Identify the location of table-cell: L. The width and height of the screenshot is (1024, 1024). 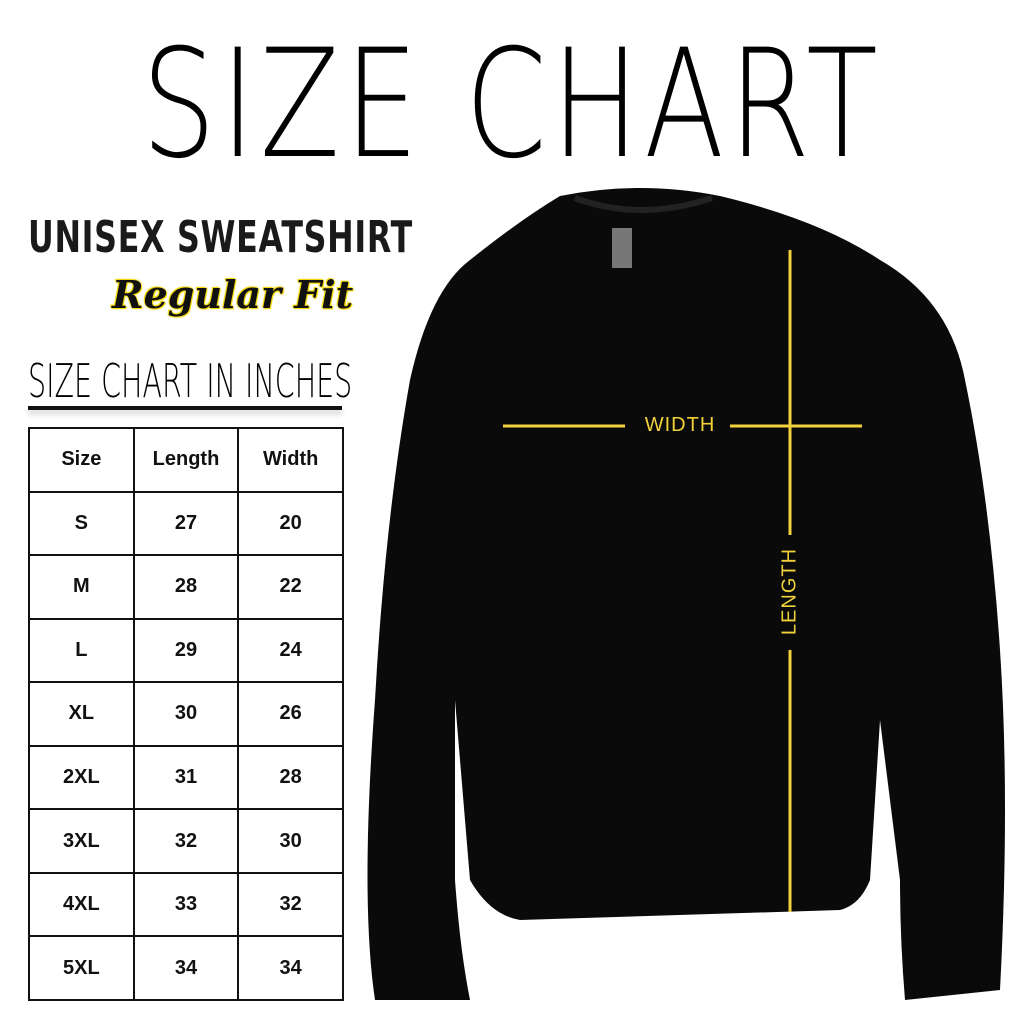
(81, 650).